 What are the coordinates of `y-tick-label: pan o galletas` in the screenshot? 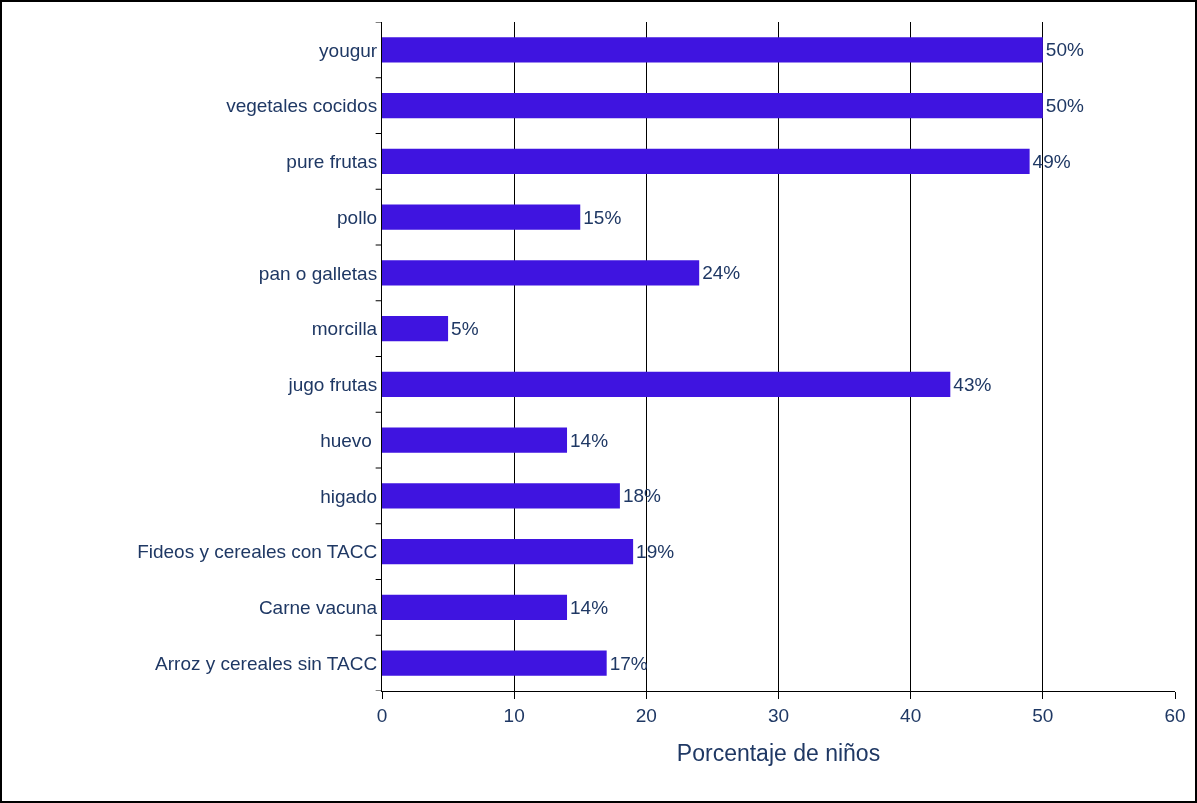 It's located at (318, 273).